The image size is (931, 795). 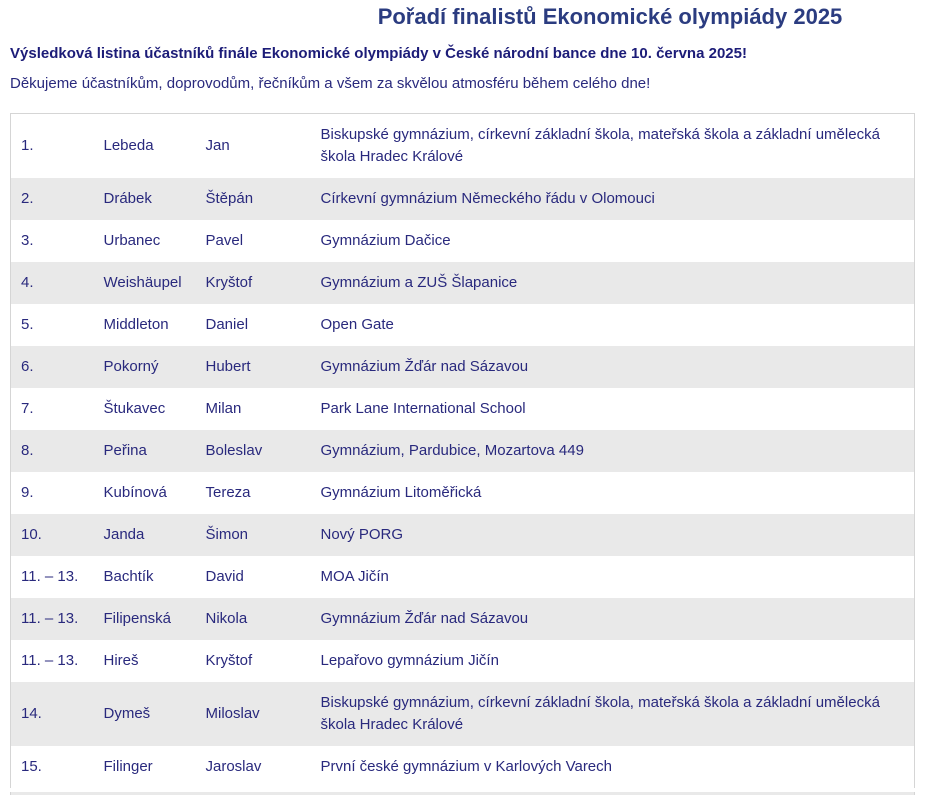 What do you see at coordinates (127, 713) in the screenshot?
I see `surname-cell: Dymeš` at bounding box center [127, 713].